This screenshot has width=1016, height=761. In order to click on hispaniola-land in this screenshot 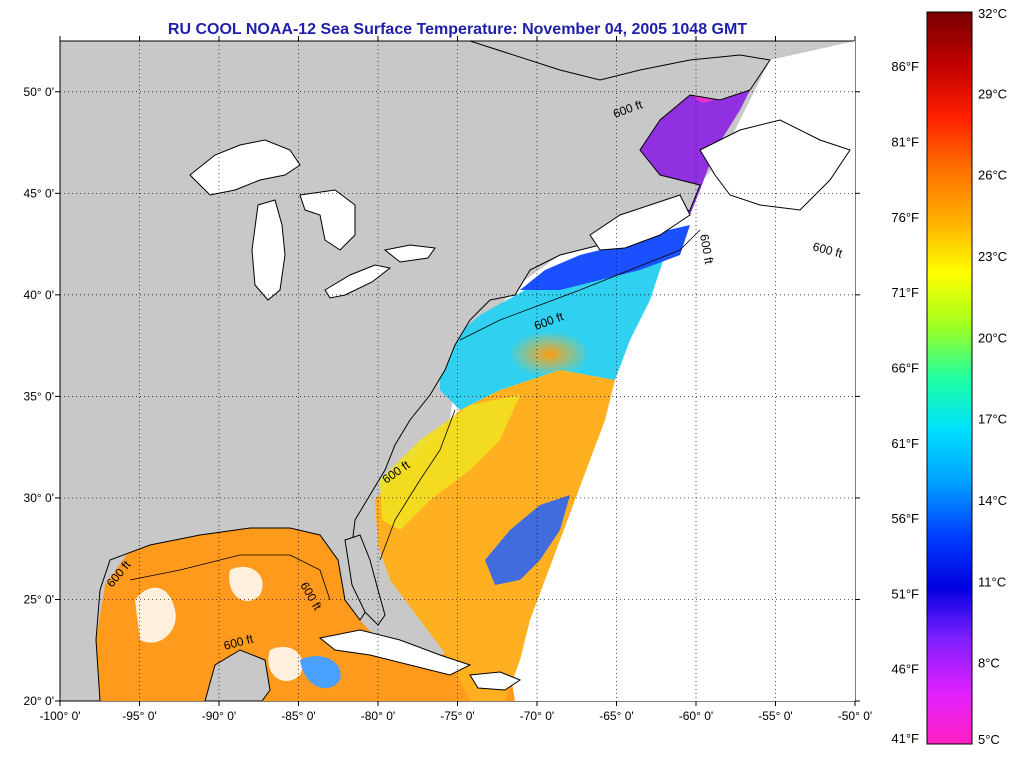, I will do `click(495, 681)`.